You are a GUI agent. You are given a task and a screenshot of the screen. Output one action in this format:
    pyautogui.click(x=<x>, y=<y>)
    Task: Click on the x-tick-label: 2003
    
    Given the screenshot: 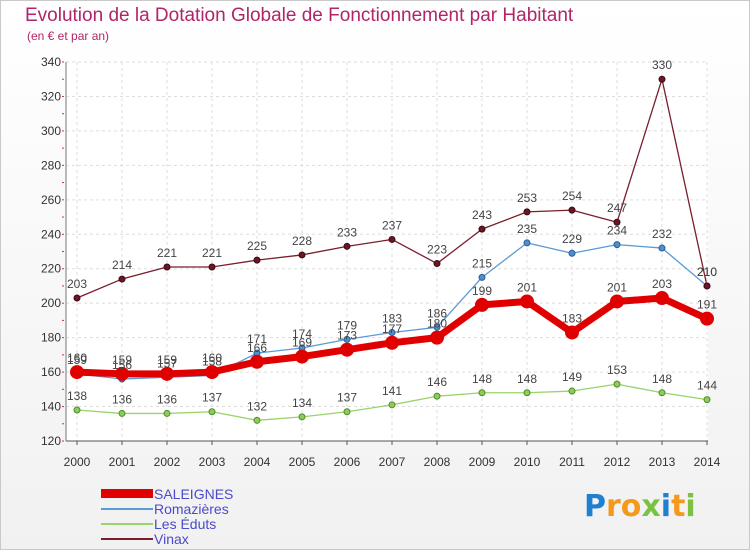 What is the action you would take?
    pyautogui.click(x=212, y=462)
    